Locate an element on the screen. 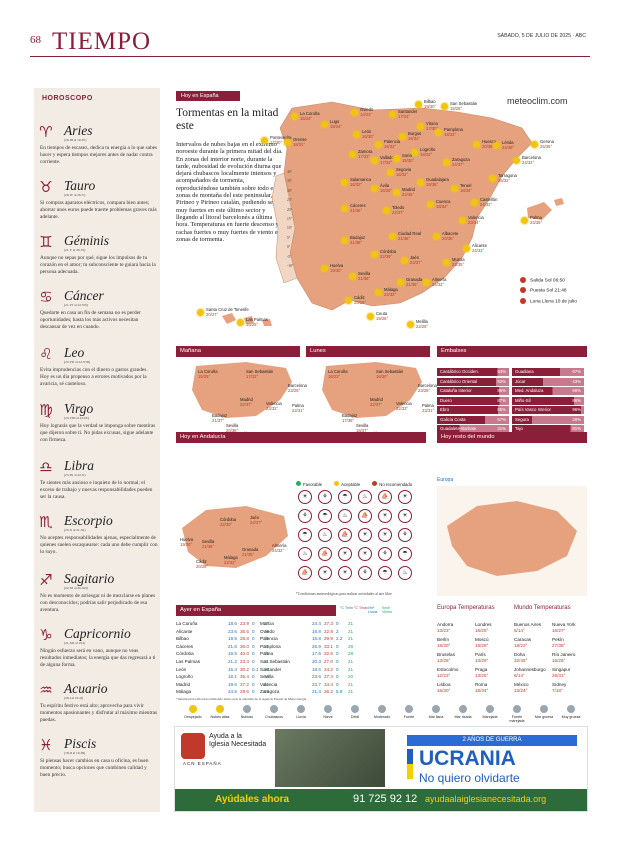 This screenshot has height=846, width=620. column-header: °C Tmáx is located at coordinates (361, 608).